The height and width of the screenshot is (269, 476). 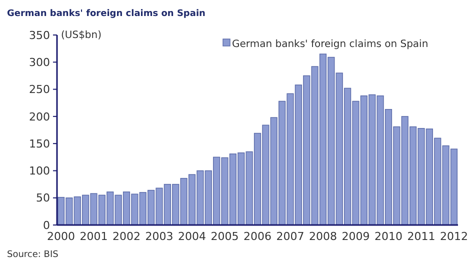 I want to click on legend-label: German banks' foreign claims on Spain, so click(x=330, y=44).